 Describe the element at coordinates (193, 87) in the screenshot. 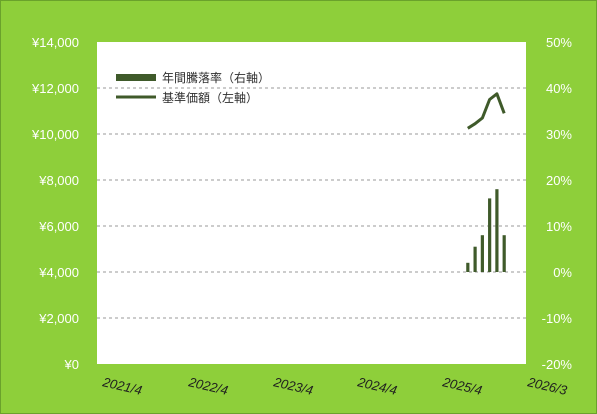

I see `legend: 年間騰落率（右軸） 基準価額（左軸）` at that location.